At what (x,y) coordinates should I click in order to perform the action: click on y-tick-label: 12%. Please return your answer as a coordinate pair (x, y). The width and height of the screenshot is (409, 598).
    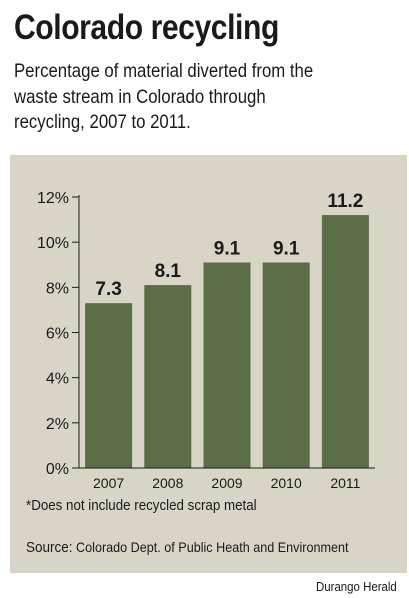
    Looking at the image, I should click on (53, 198).